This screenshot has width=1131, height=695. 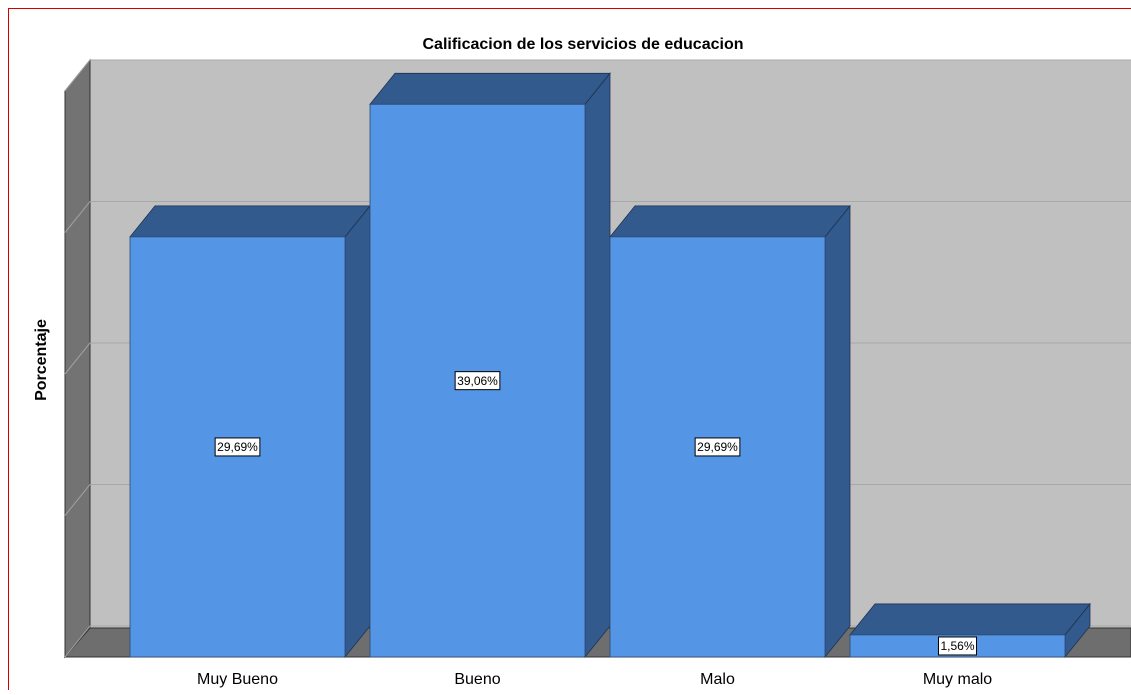 I want to click on x-tick-label: Malo, so click(x=717, y=679).